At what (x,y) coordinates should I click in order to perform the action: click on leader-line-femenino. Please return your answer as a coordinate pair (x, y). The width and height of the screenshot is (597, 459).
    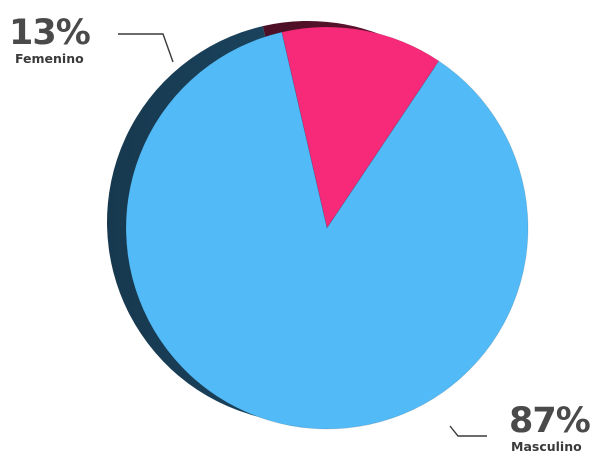
    Looking at the image, I should click on (146, 48).